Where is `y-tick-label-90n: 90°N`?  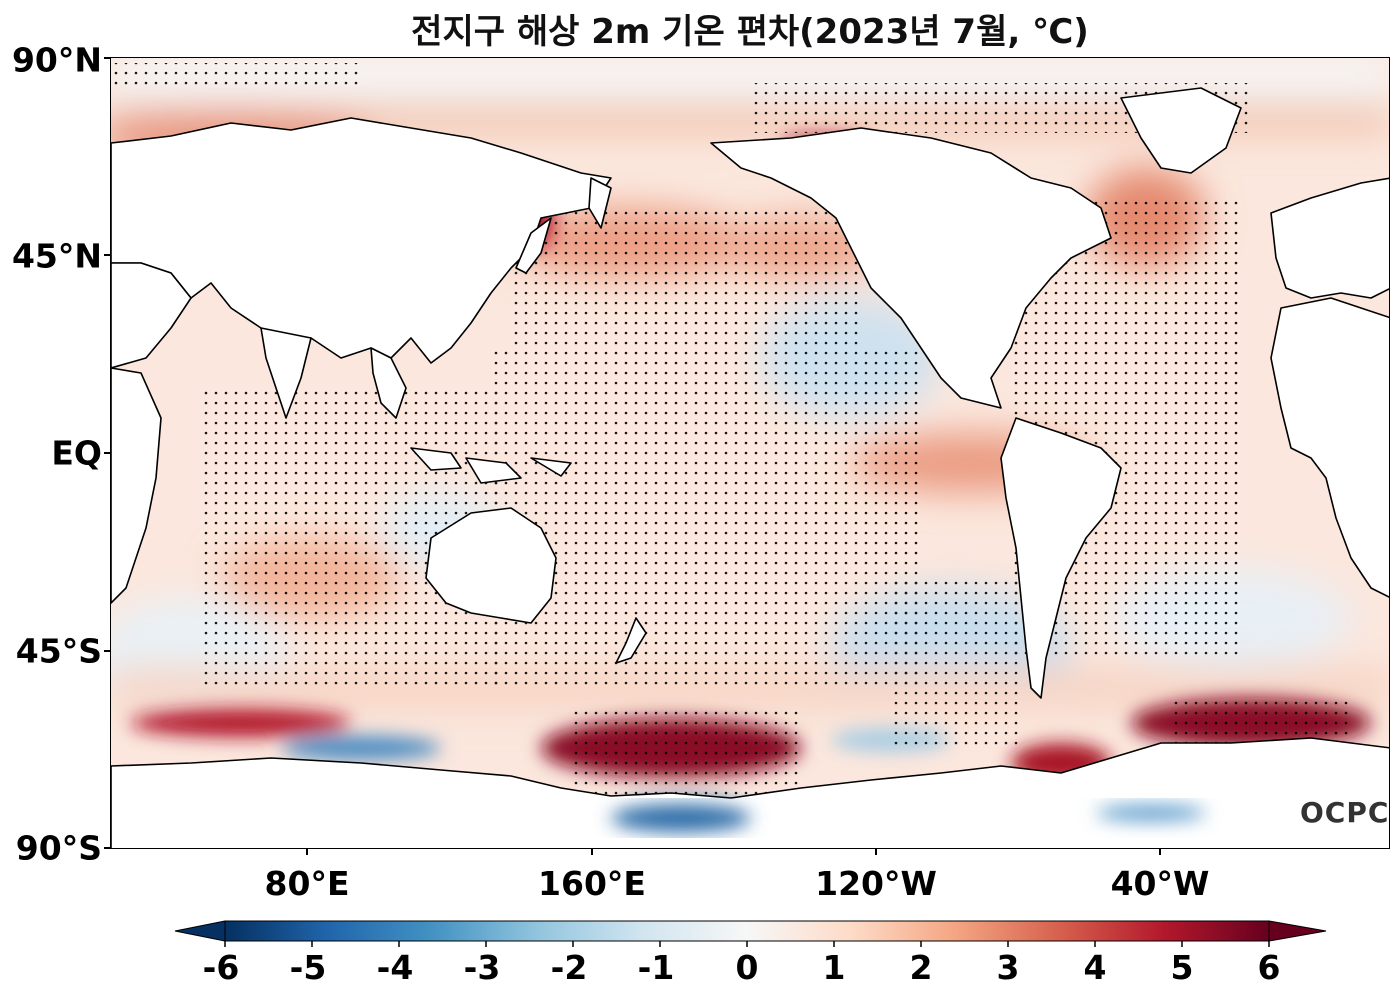 y-tick-label-90n: 90°N is located at coordinates (56, 60).